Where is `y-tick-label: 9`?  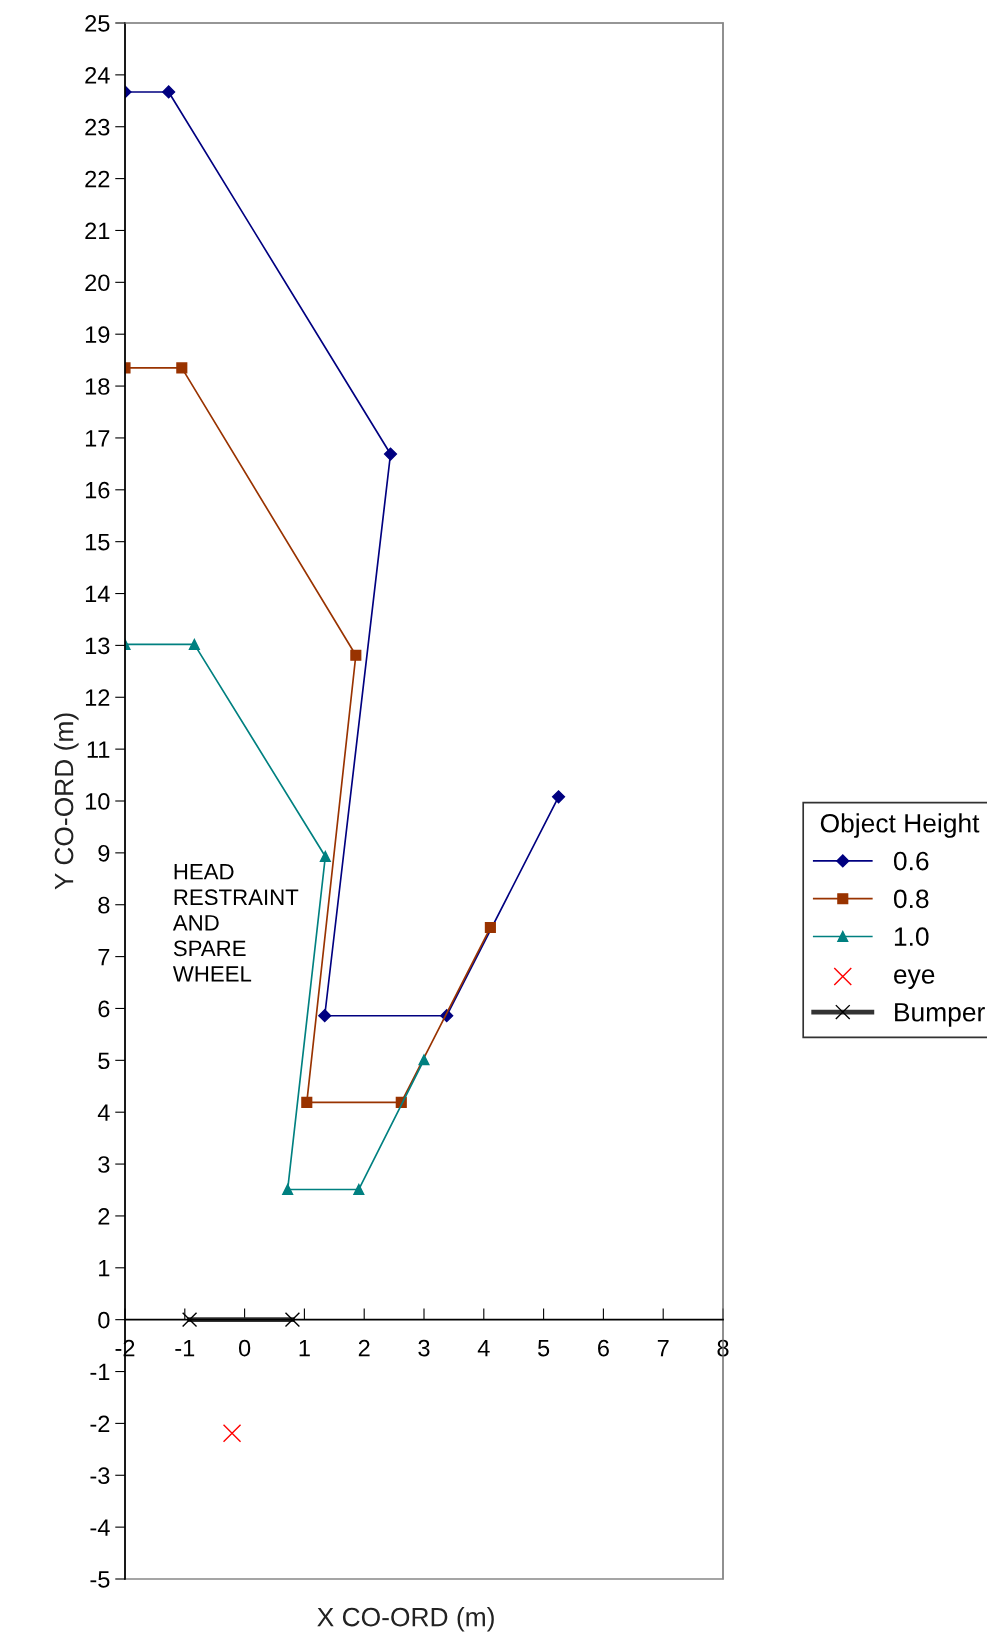 y-tick-label: 9 is located at coordinates (104, 853).